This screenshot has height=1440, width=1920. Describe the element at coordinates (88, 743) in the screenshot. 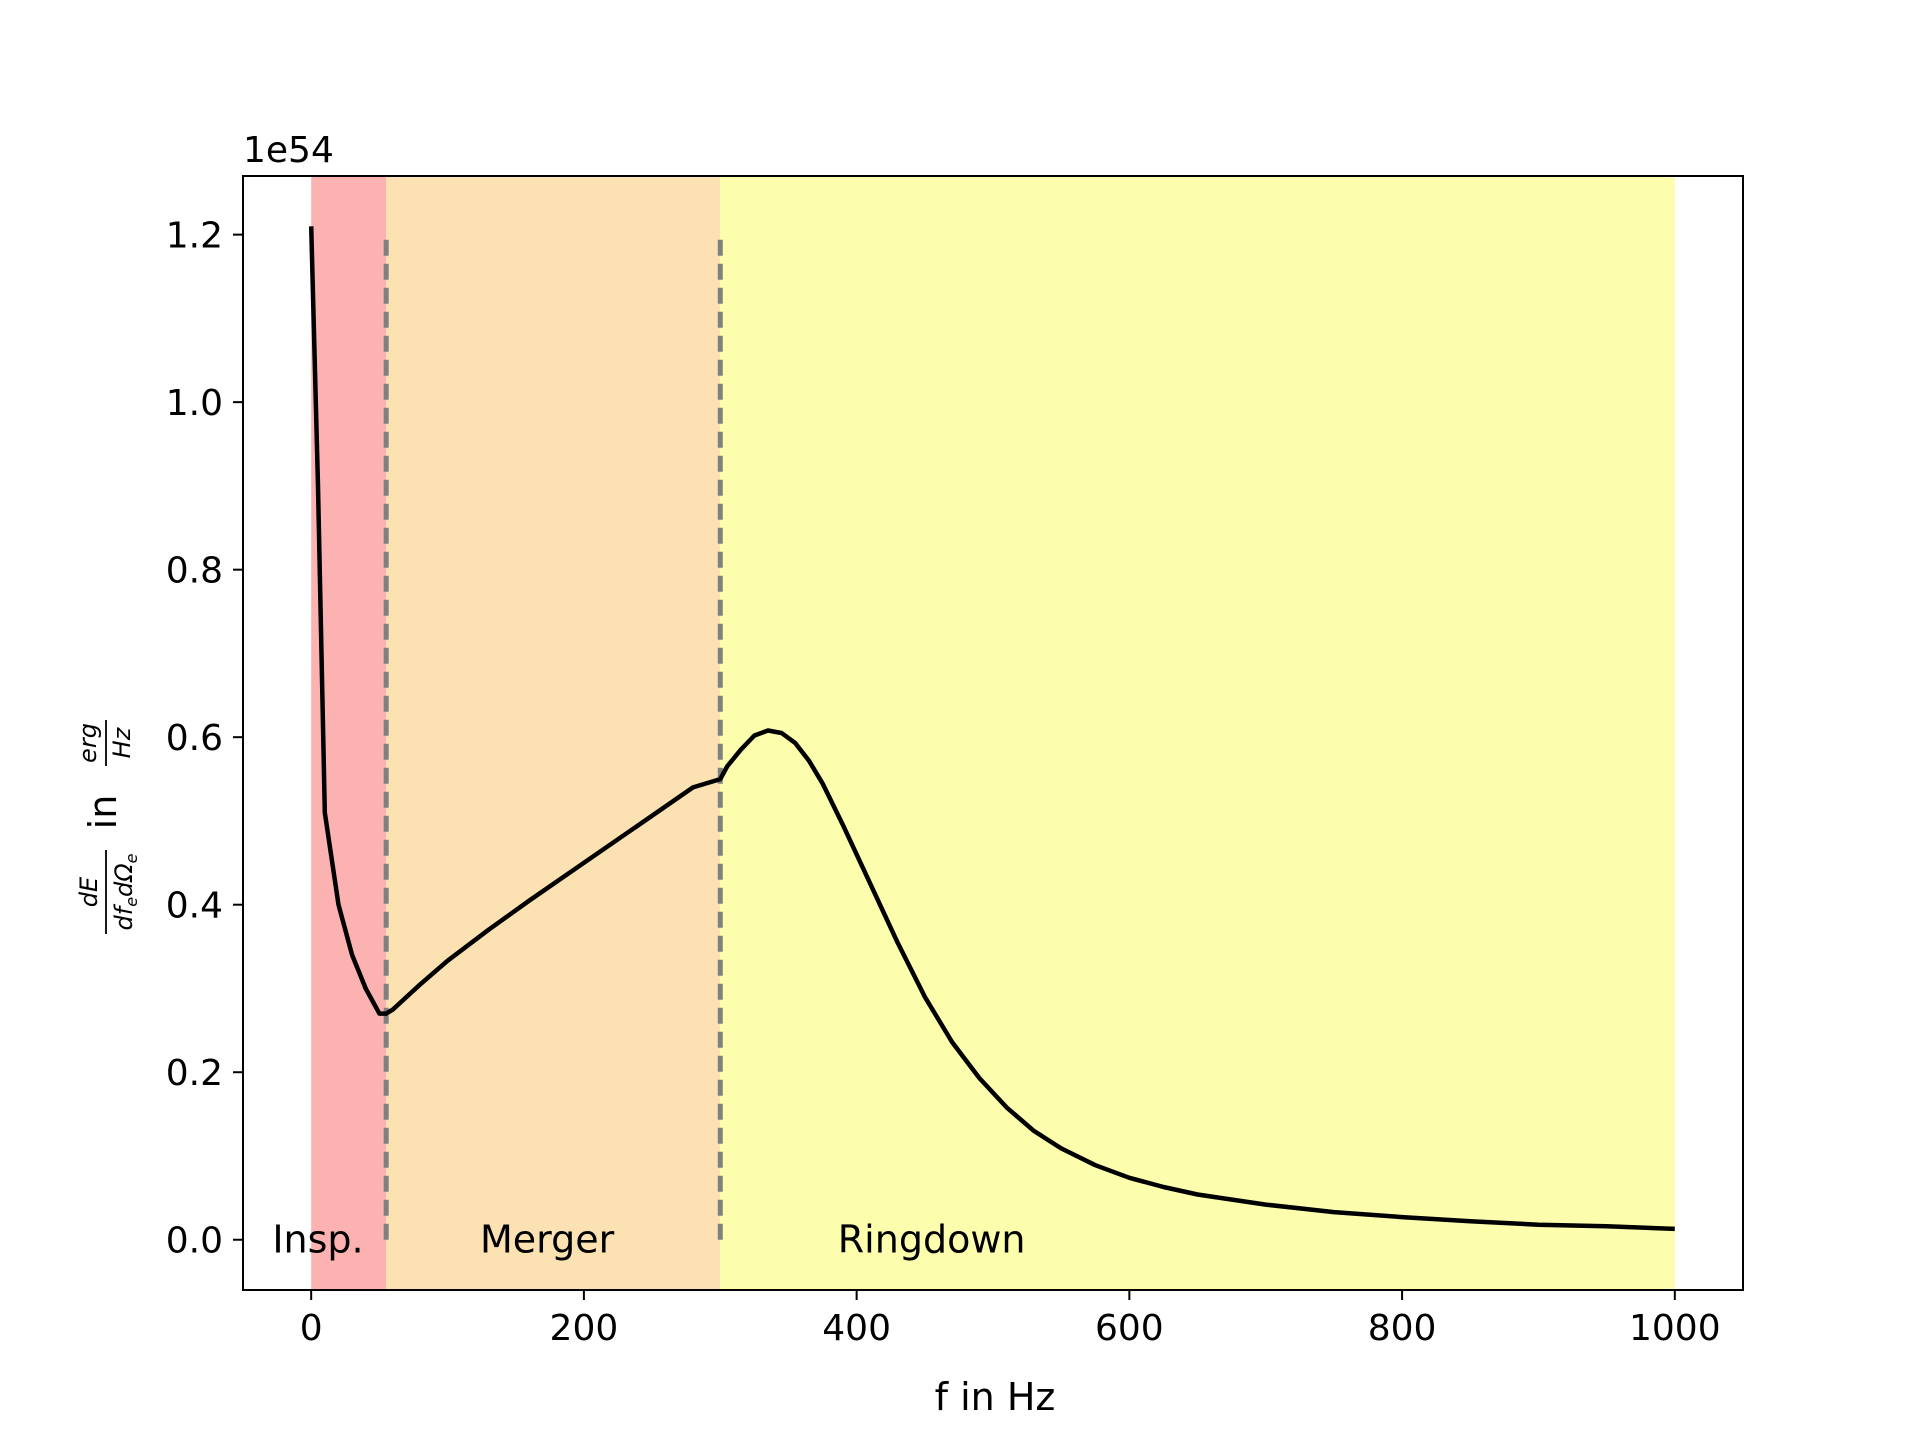

I see `y-label-unit-numerator: erg` at that location.